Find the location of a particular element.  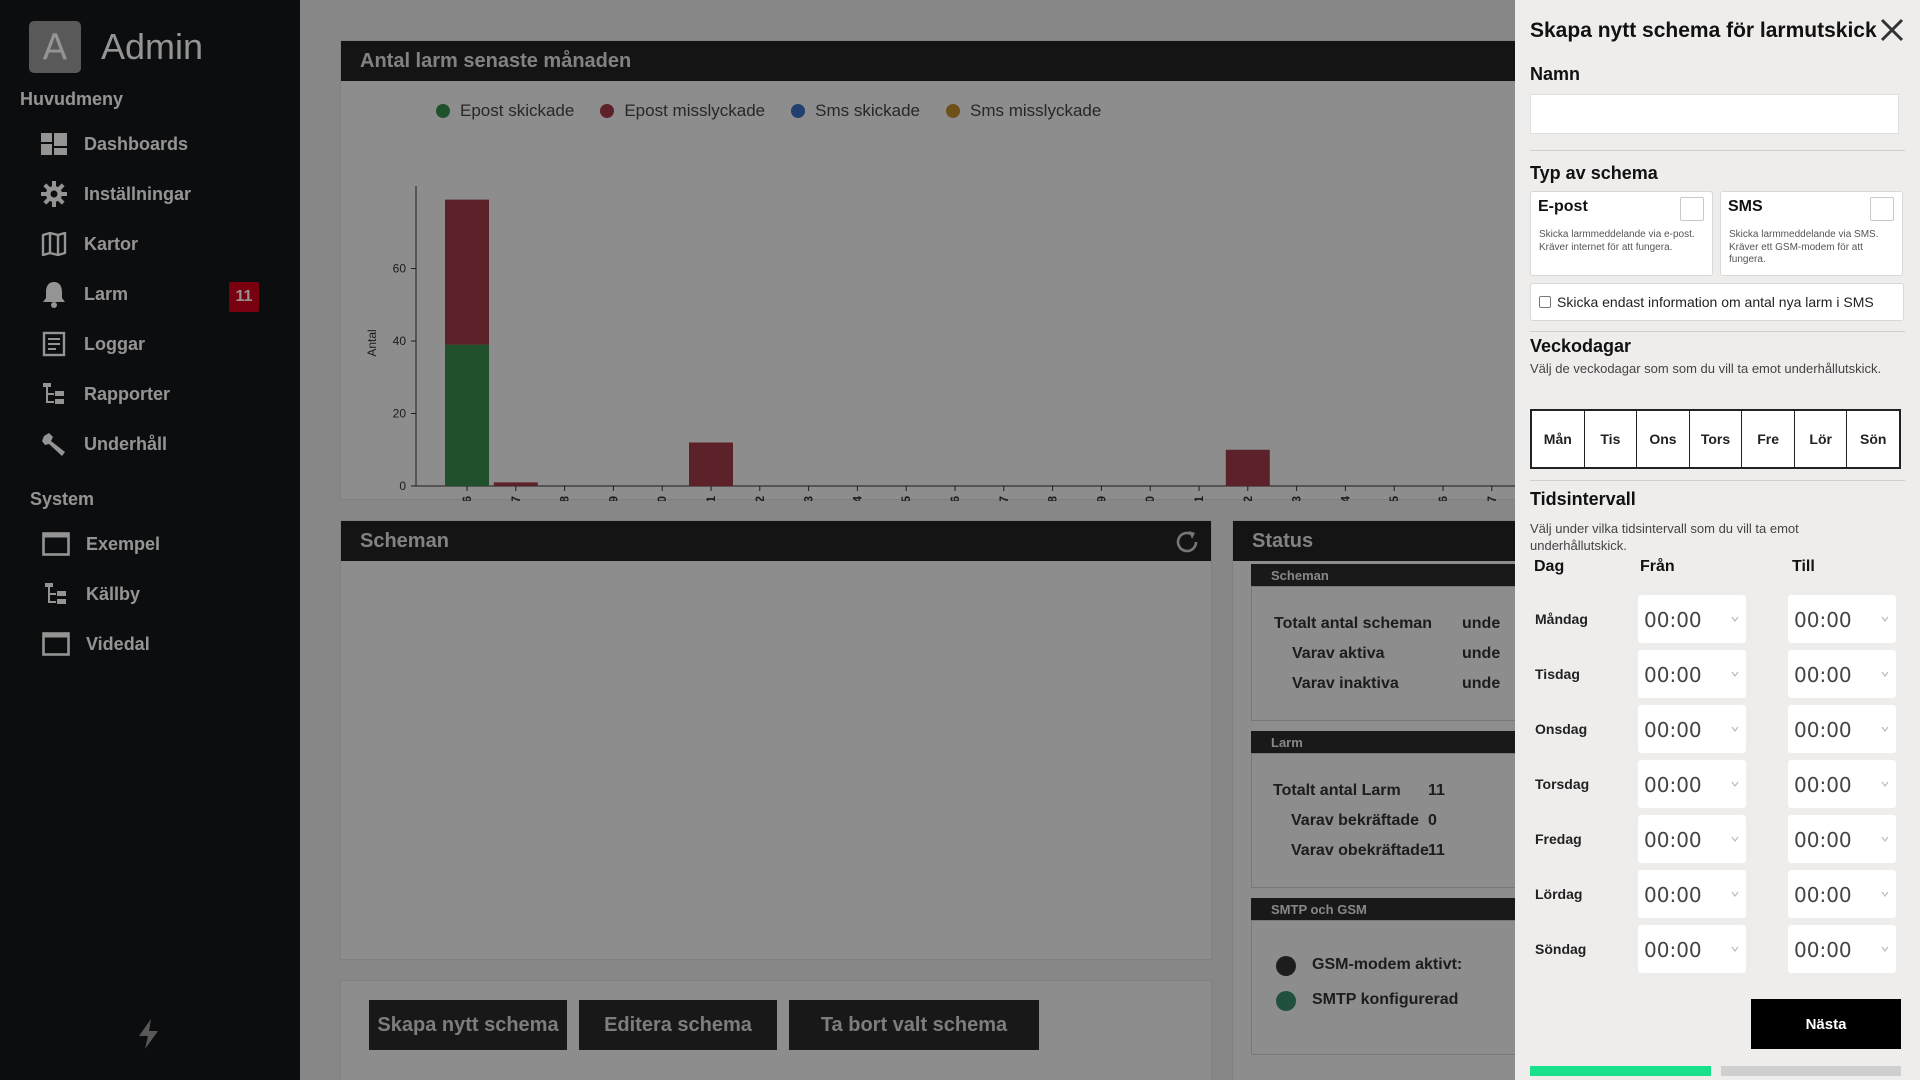

row-day-label: Onsdag is located at coordinates (1561, 729).